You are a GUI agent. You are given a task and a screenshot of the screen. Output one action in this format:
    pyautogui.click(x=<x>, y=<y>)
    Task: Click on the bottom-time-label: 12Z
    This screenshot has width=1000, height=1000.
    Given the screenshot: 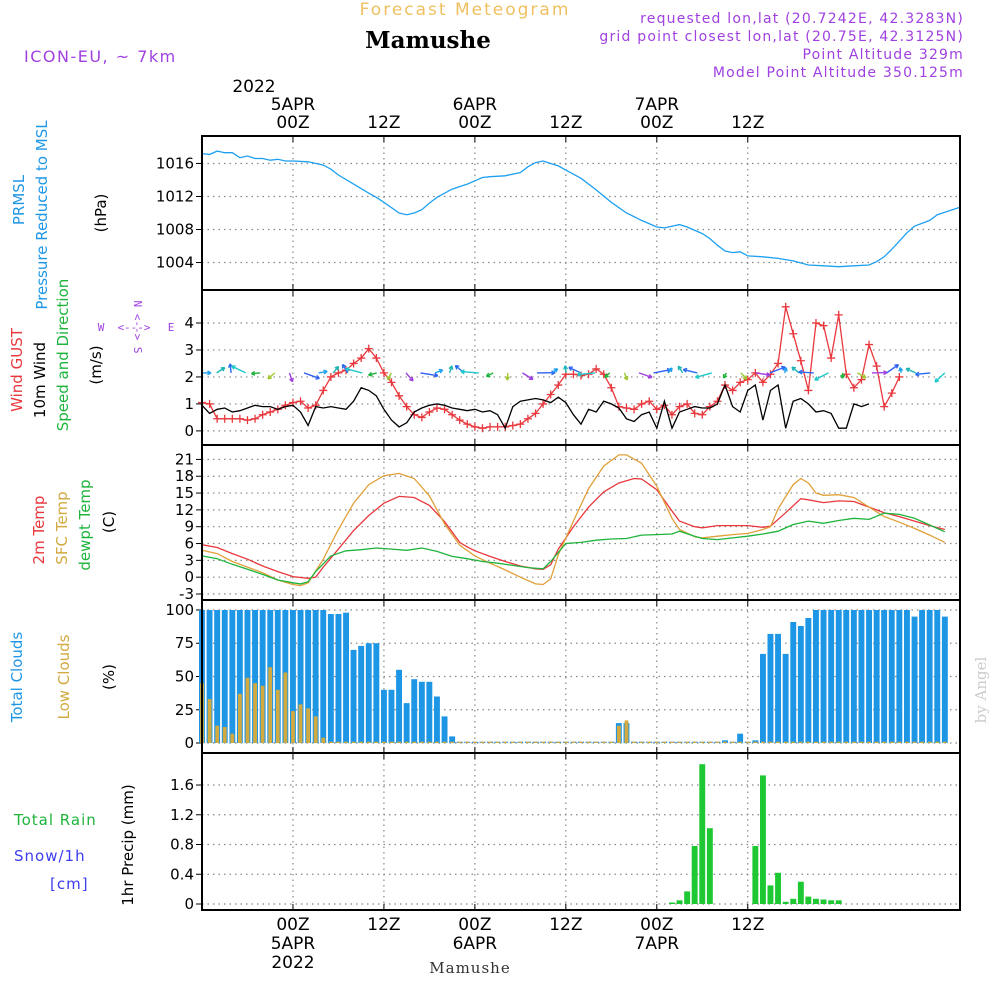 What is the action you would take?
    pyautogui.click(x=747, y=925)
    